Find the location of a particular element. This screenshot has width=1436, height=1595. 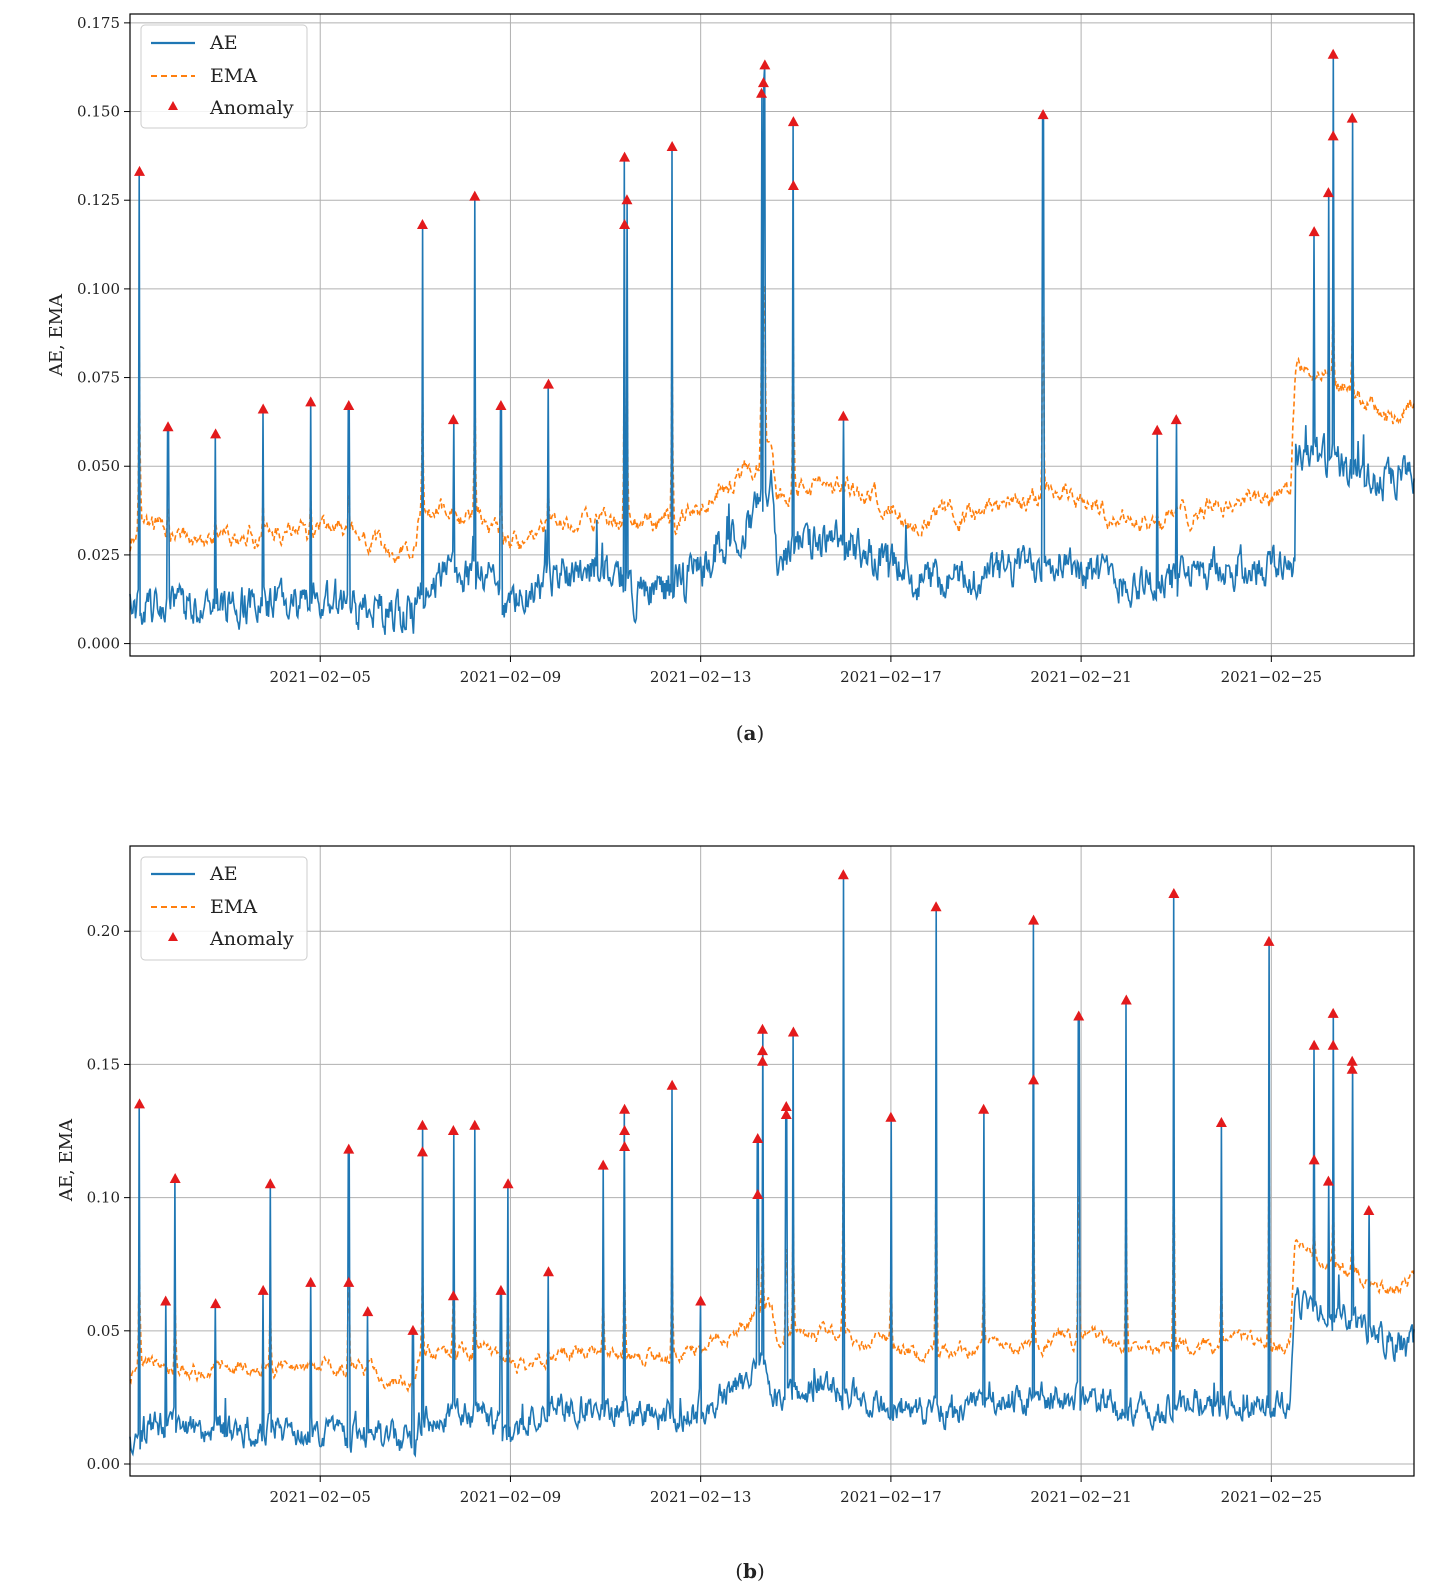

legend-box-a is located at coordinates (224, 76).